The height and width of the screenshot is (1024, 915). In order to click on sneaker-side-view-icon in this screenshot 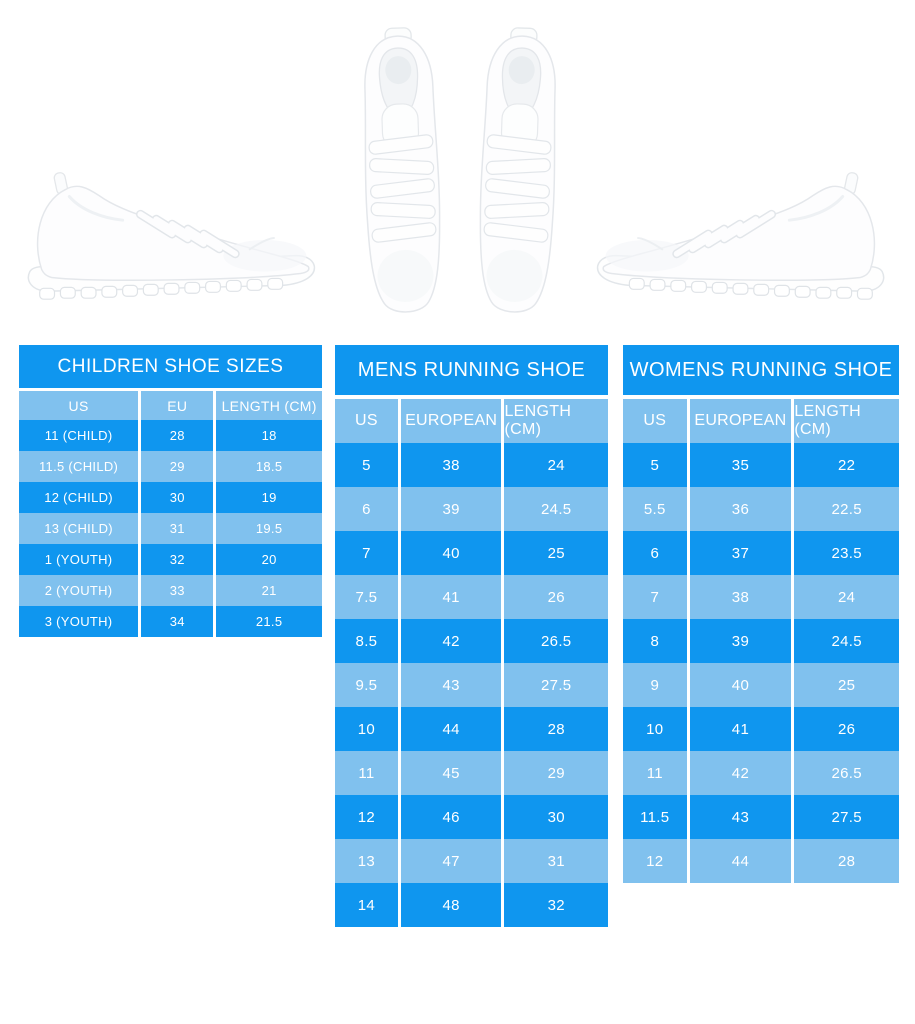, I will do `click(171, 236)`.